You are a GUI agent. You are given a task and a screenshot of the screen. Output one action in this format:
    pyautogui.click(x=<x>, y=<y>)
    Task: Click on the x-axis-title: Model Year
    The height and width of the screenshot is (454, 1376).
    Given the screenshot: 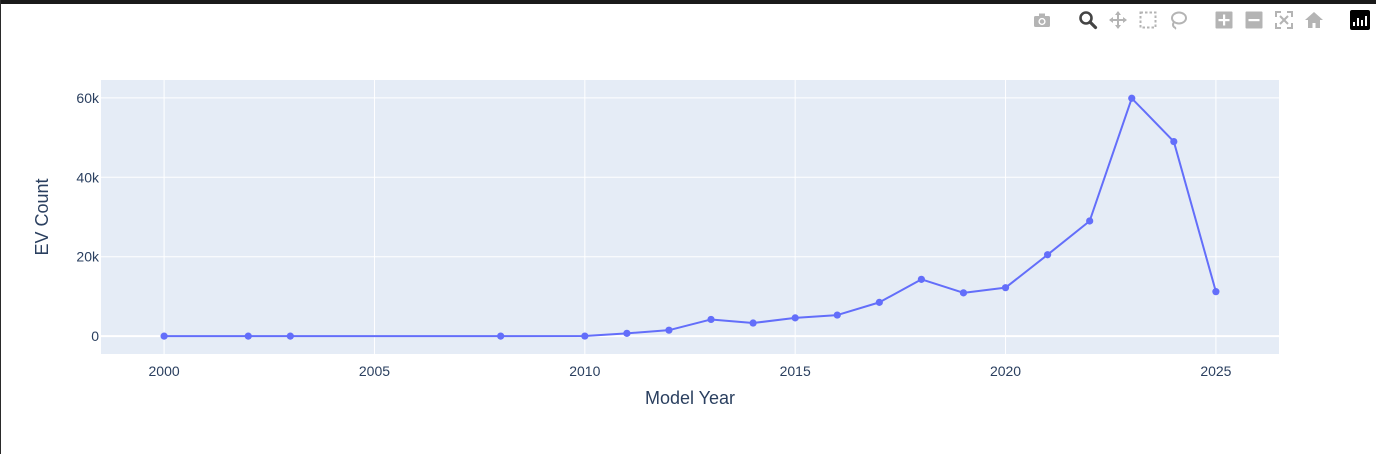 What is the action you would take?
    pyautogui.click(x=690, y=398)
    